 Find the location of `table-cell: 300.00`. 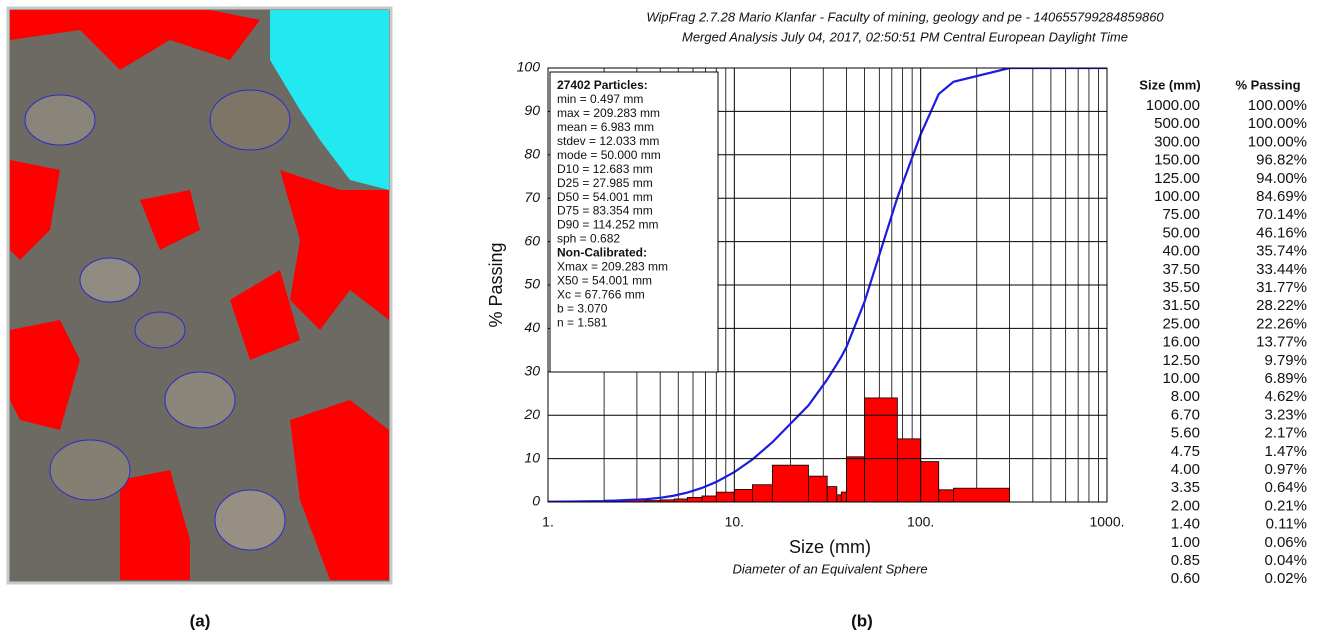

table-cell: 300.00 is located at coordinates (1177, 141).